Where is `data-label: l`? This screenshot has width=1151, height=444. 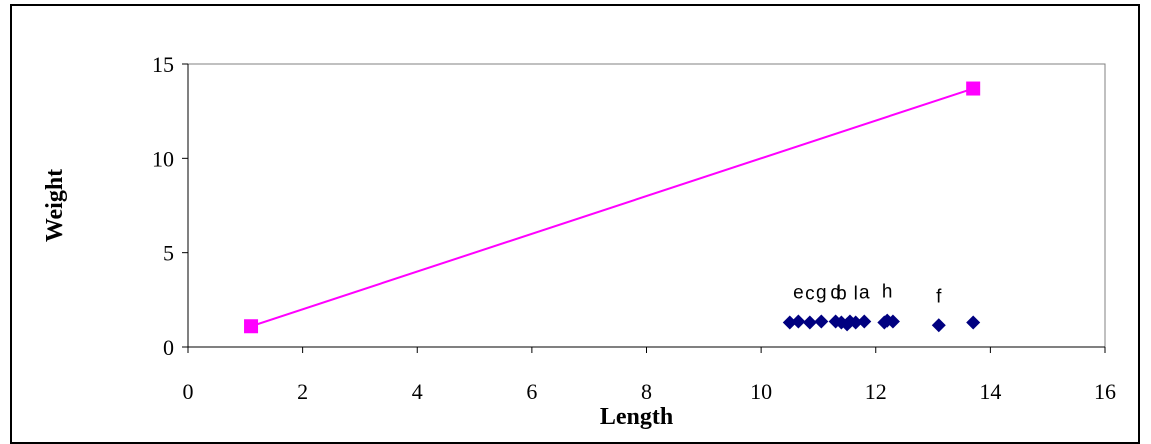 data-label: l is located at coordinates (856, 293).